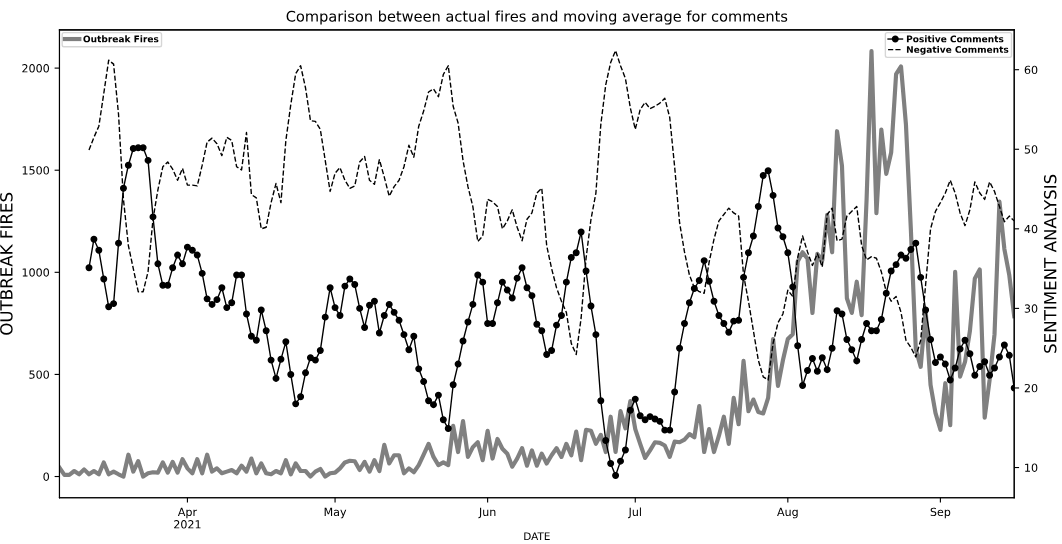  Describe the element at coordinates (1031, 388) in the screenshot. I see `y2-tick-label: 20` at that location.